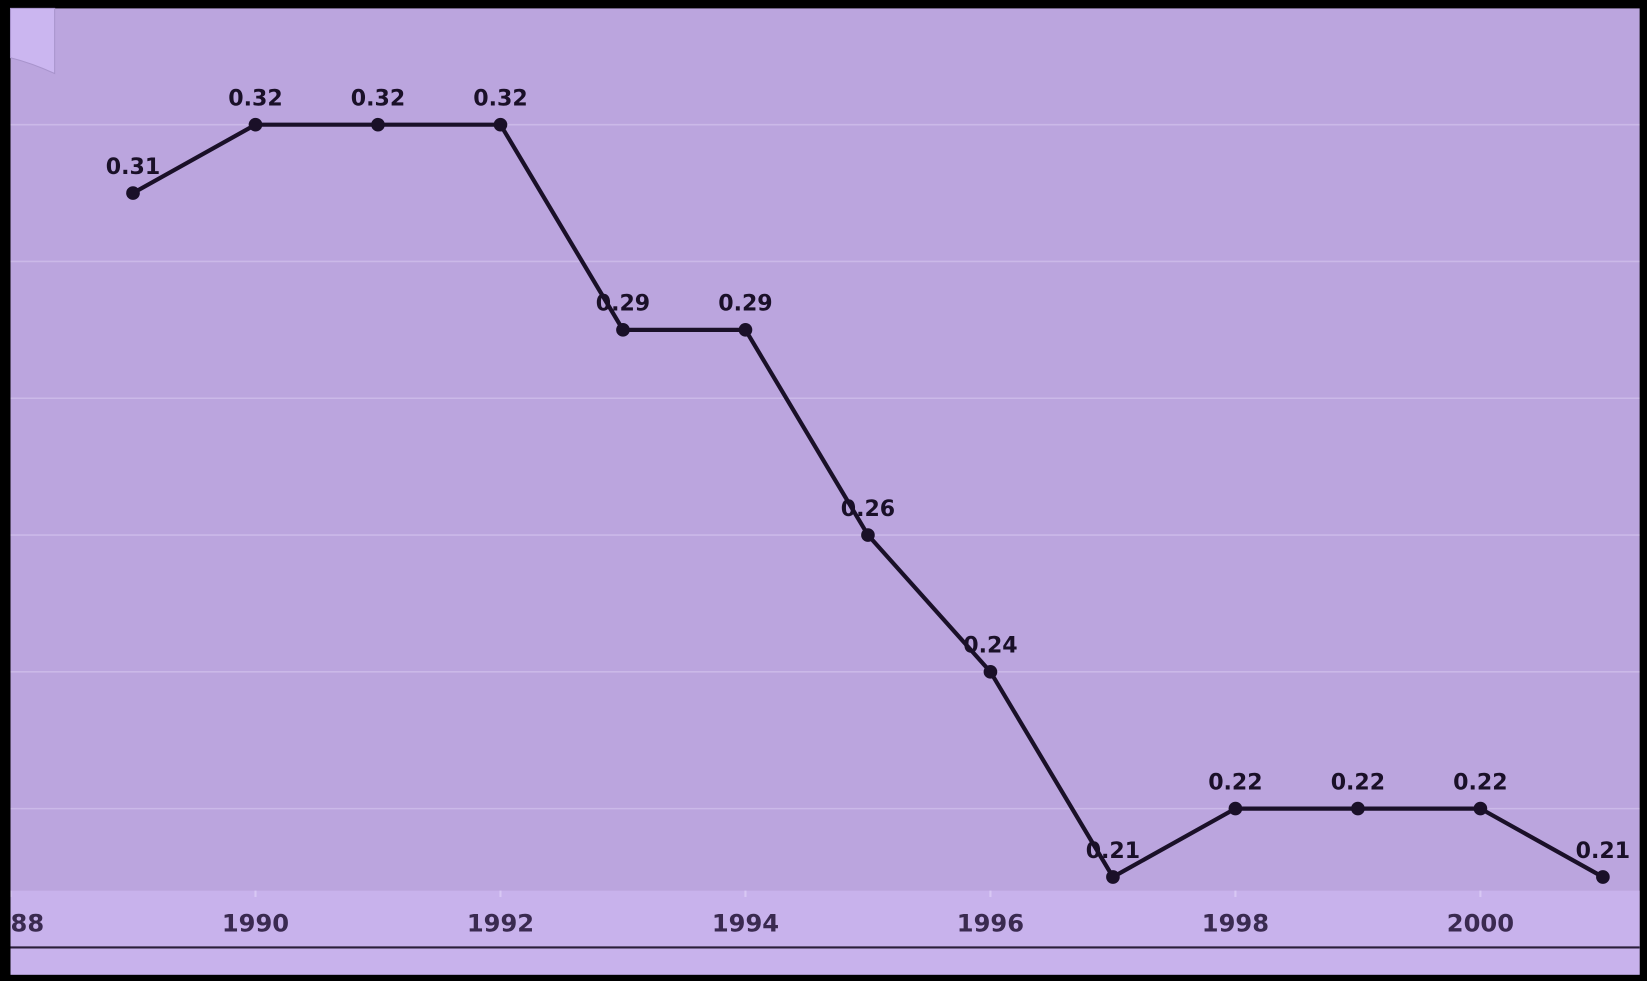  What do you see at coordinates (133, 167) in the screenshot?
I see `value-label: 0.31` at bounding box center [133, 167].